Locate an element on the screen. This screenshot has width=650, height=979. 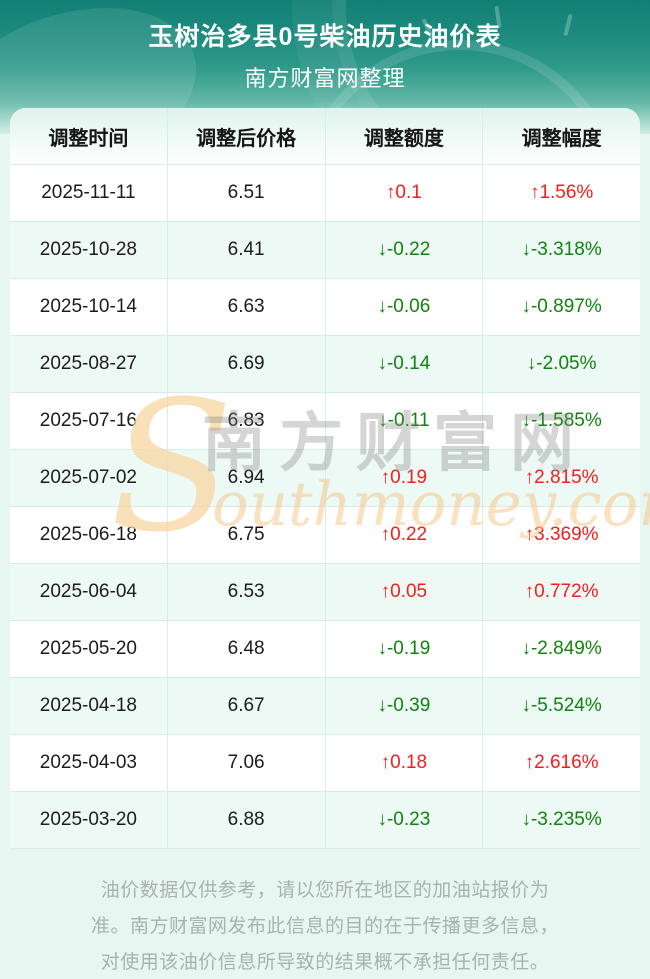
price-cell: 6.41 is located at coordinates (245, 250).